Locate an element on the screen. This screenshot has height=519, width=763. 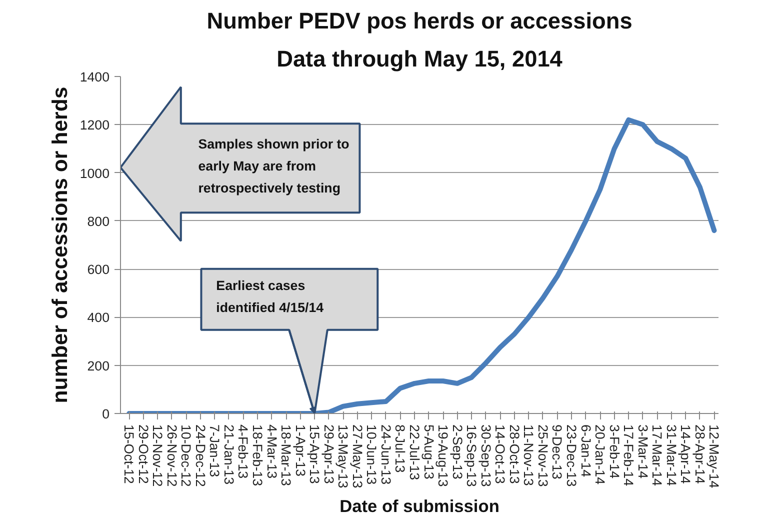
x-tick-label: 5-Aug-13 is located at coordinates (428, 452).